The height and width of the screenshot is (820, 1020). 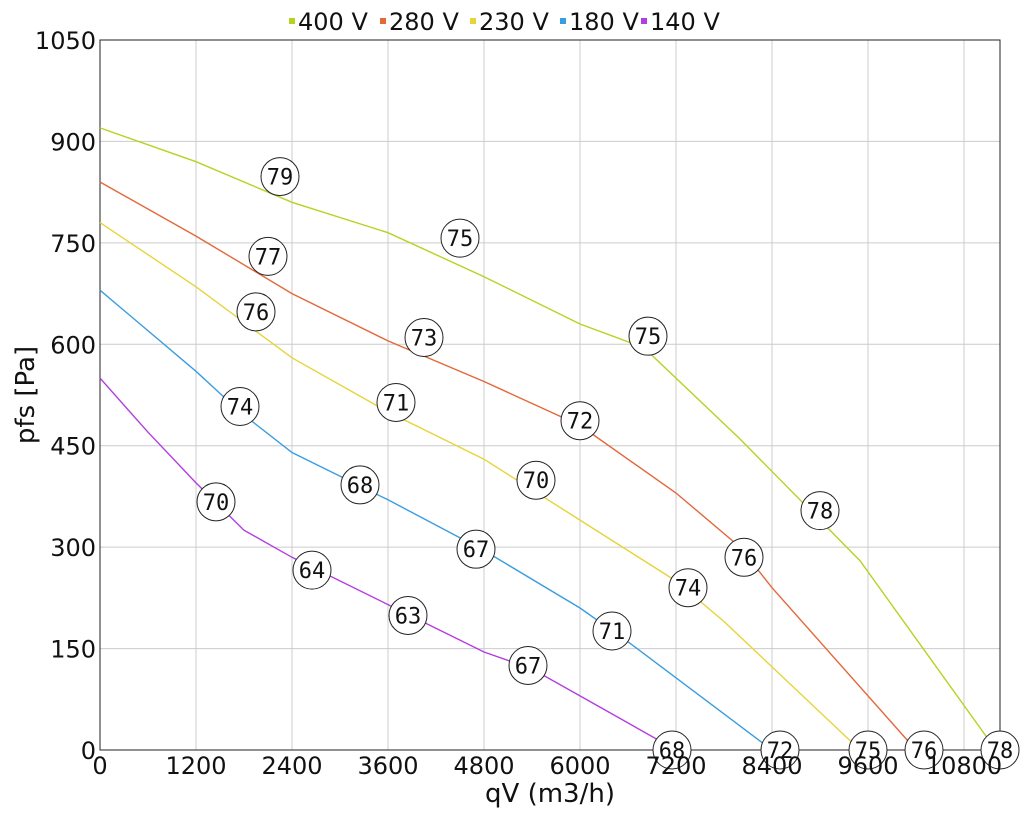 I want to click on data-label-value: 74, so click(x=688, y=589).